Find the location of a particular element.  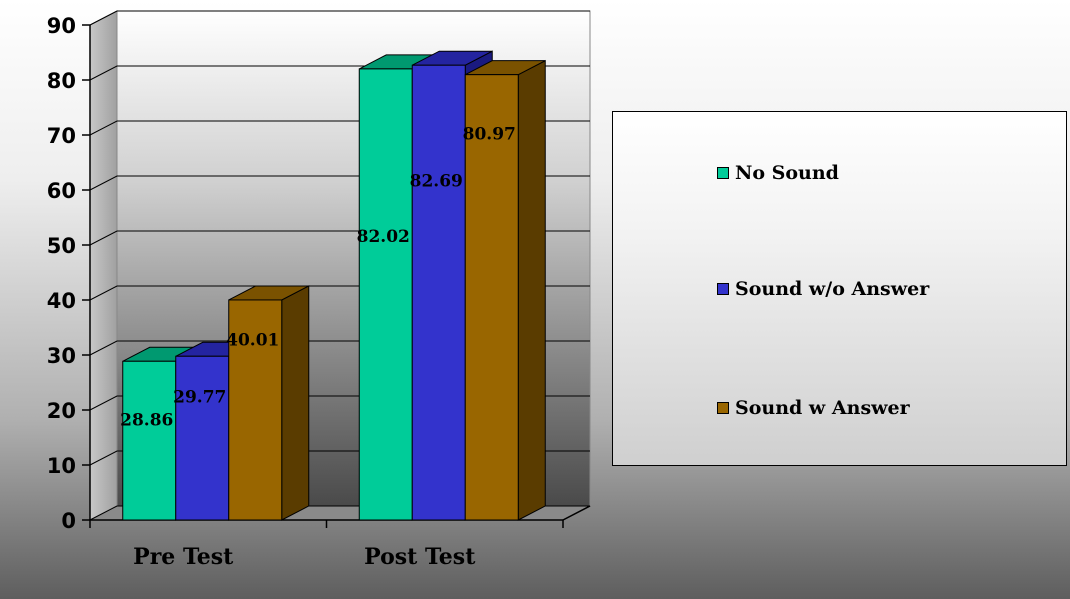

legend-swatch-no-sound is located at coordinates (723, 173).